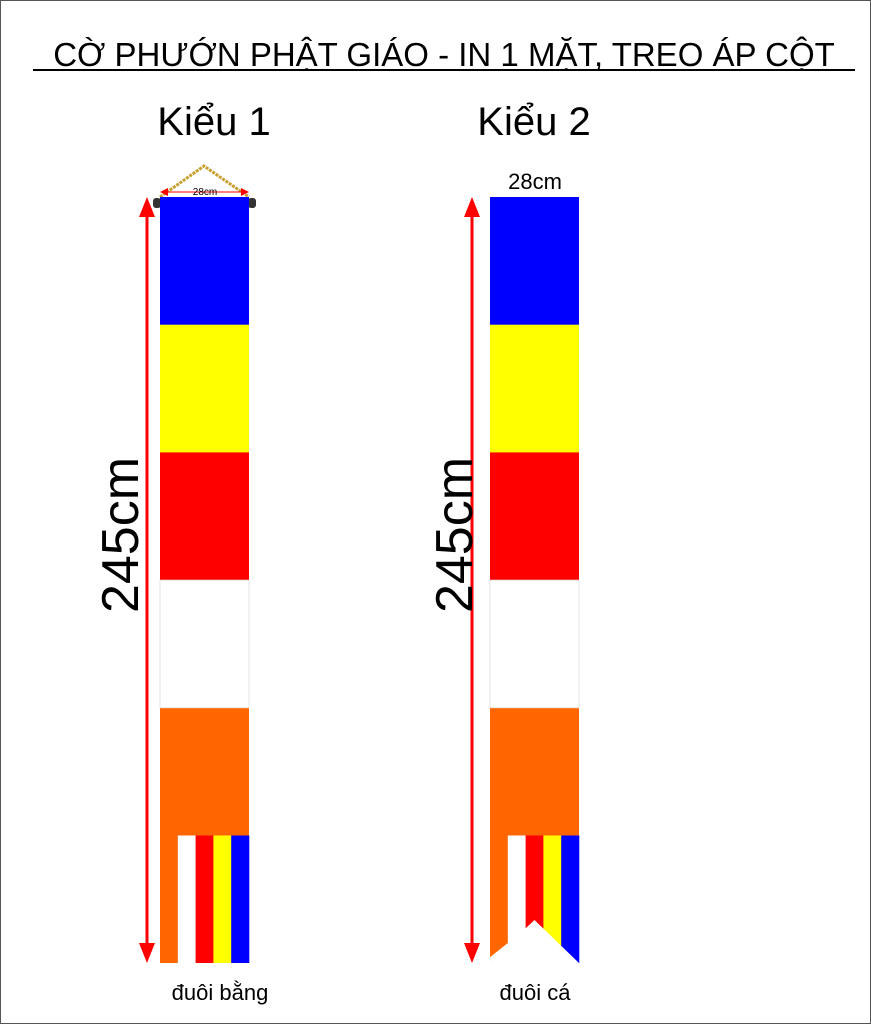  What do you see at coordinates (220, 992) in the screenshot?
I see `flag-1-tail-label: đuôi bằng` at bounding box center [220, 992].